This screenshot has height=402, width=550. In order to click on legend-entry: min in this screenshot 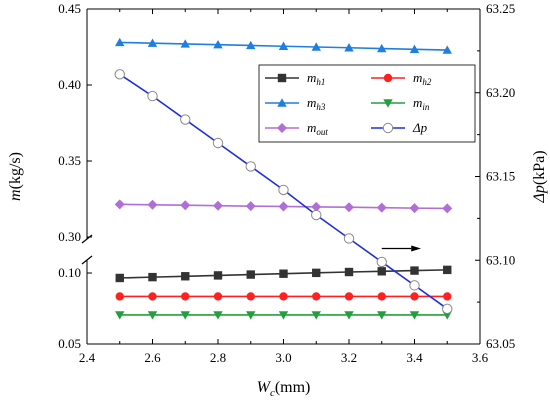, I will do `click(400, 103)`.